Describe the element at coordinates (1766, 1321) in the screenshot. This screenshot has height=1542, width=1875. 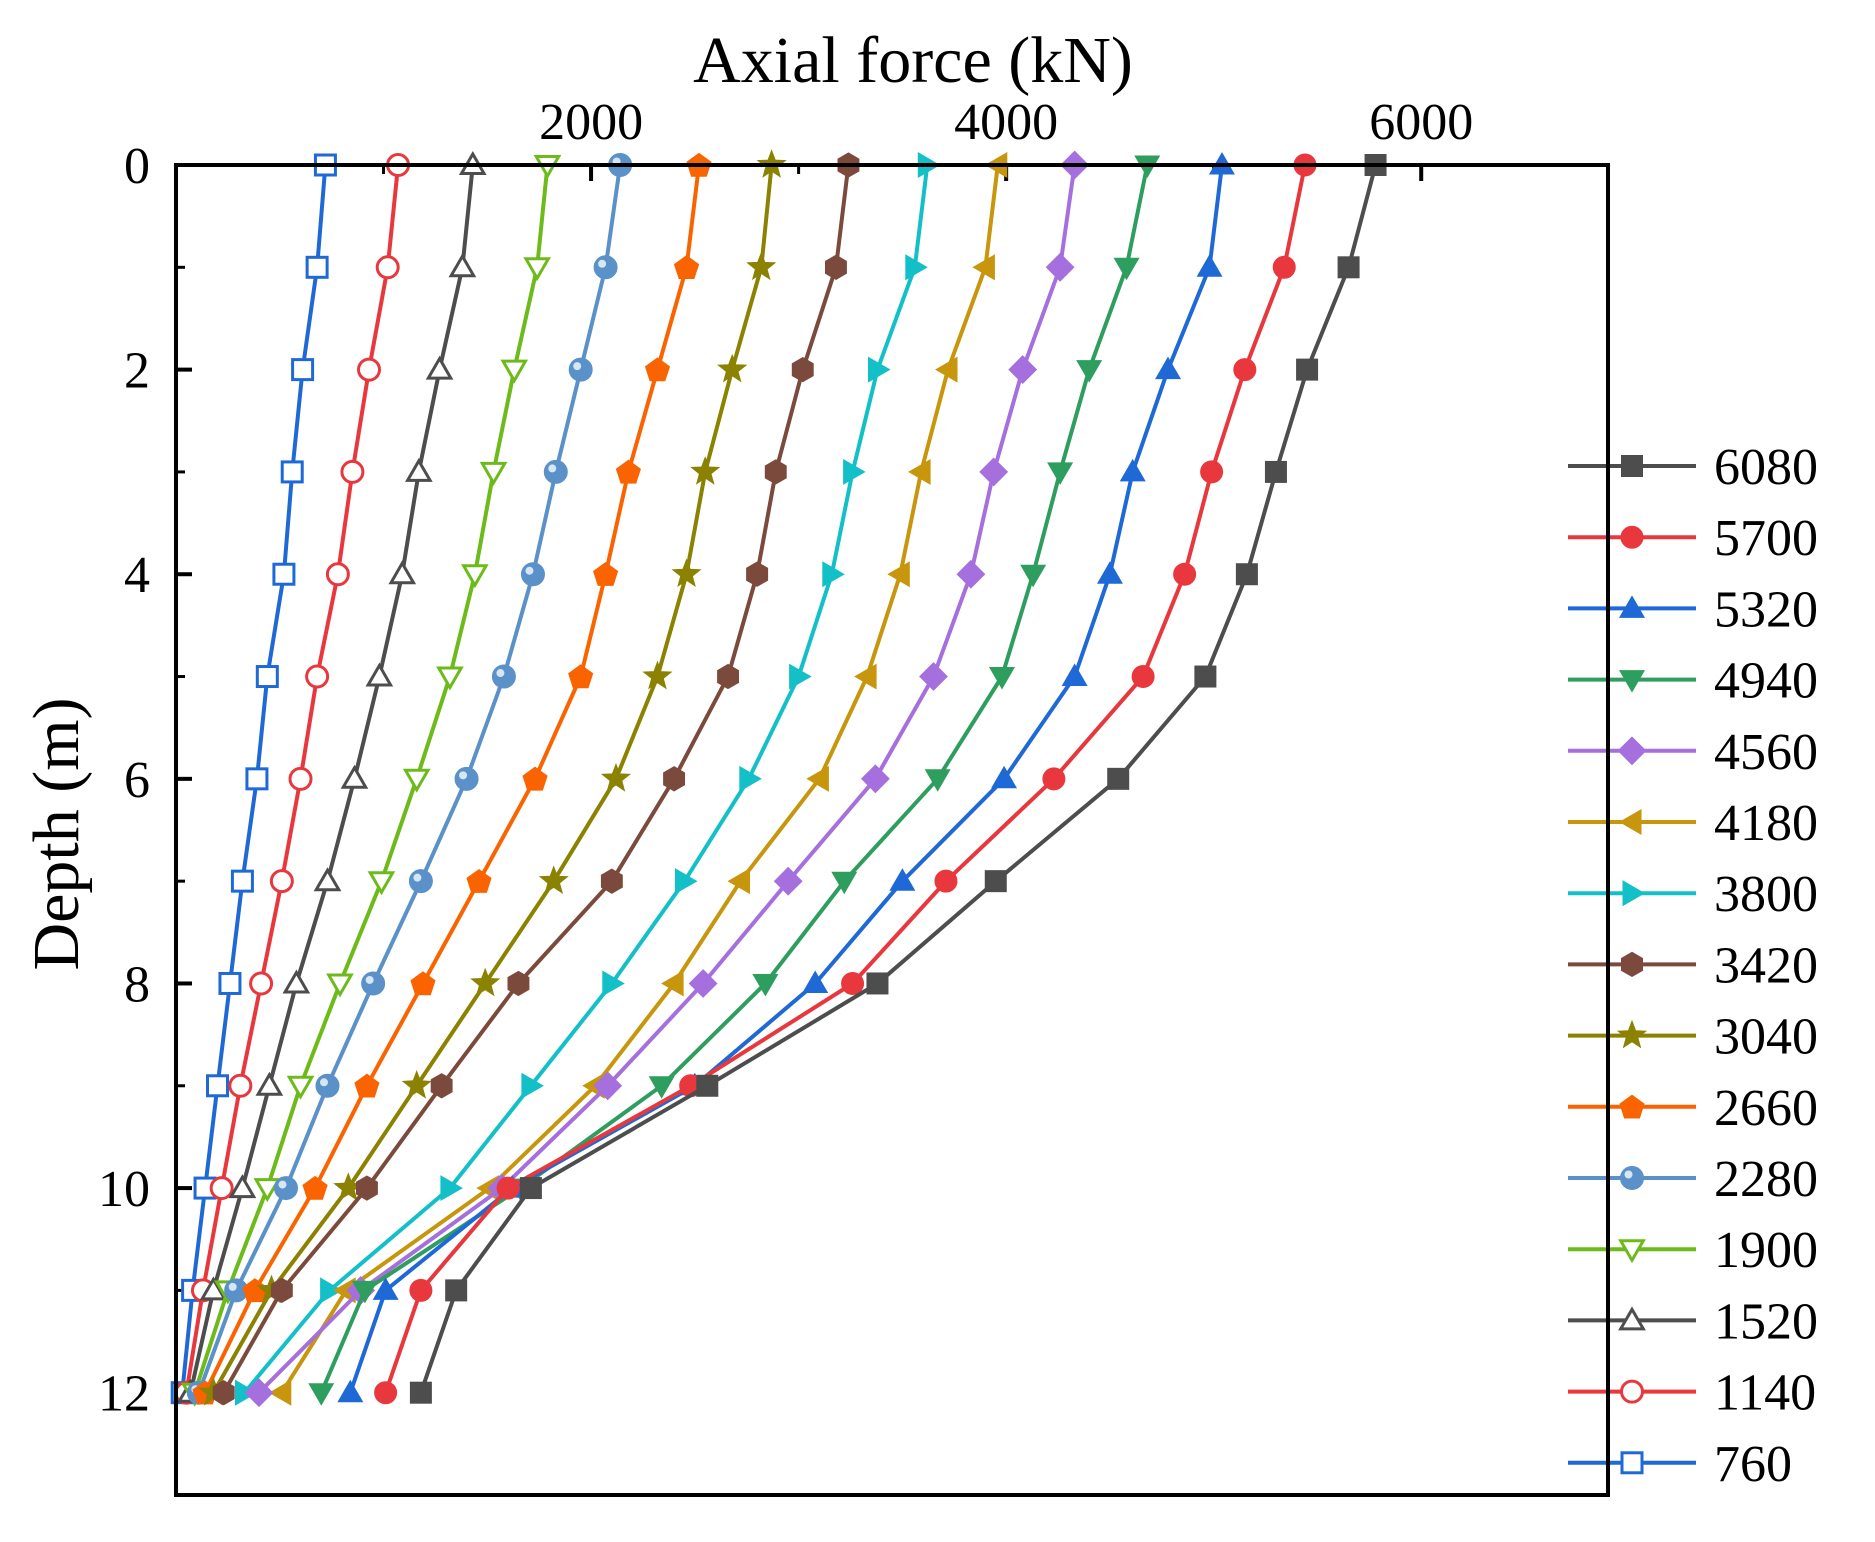
I see `legend-label: 1520` at that location.